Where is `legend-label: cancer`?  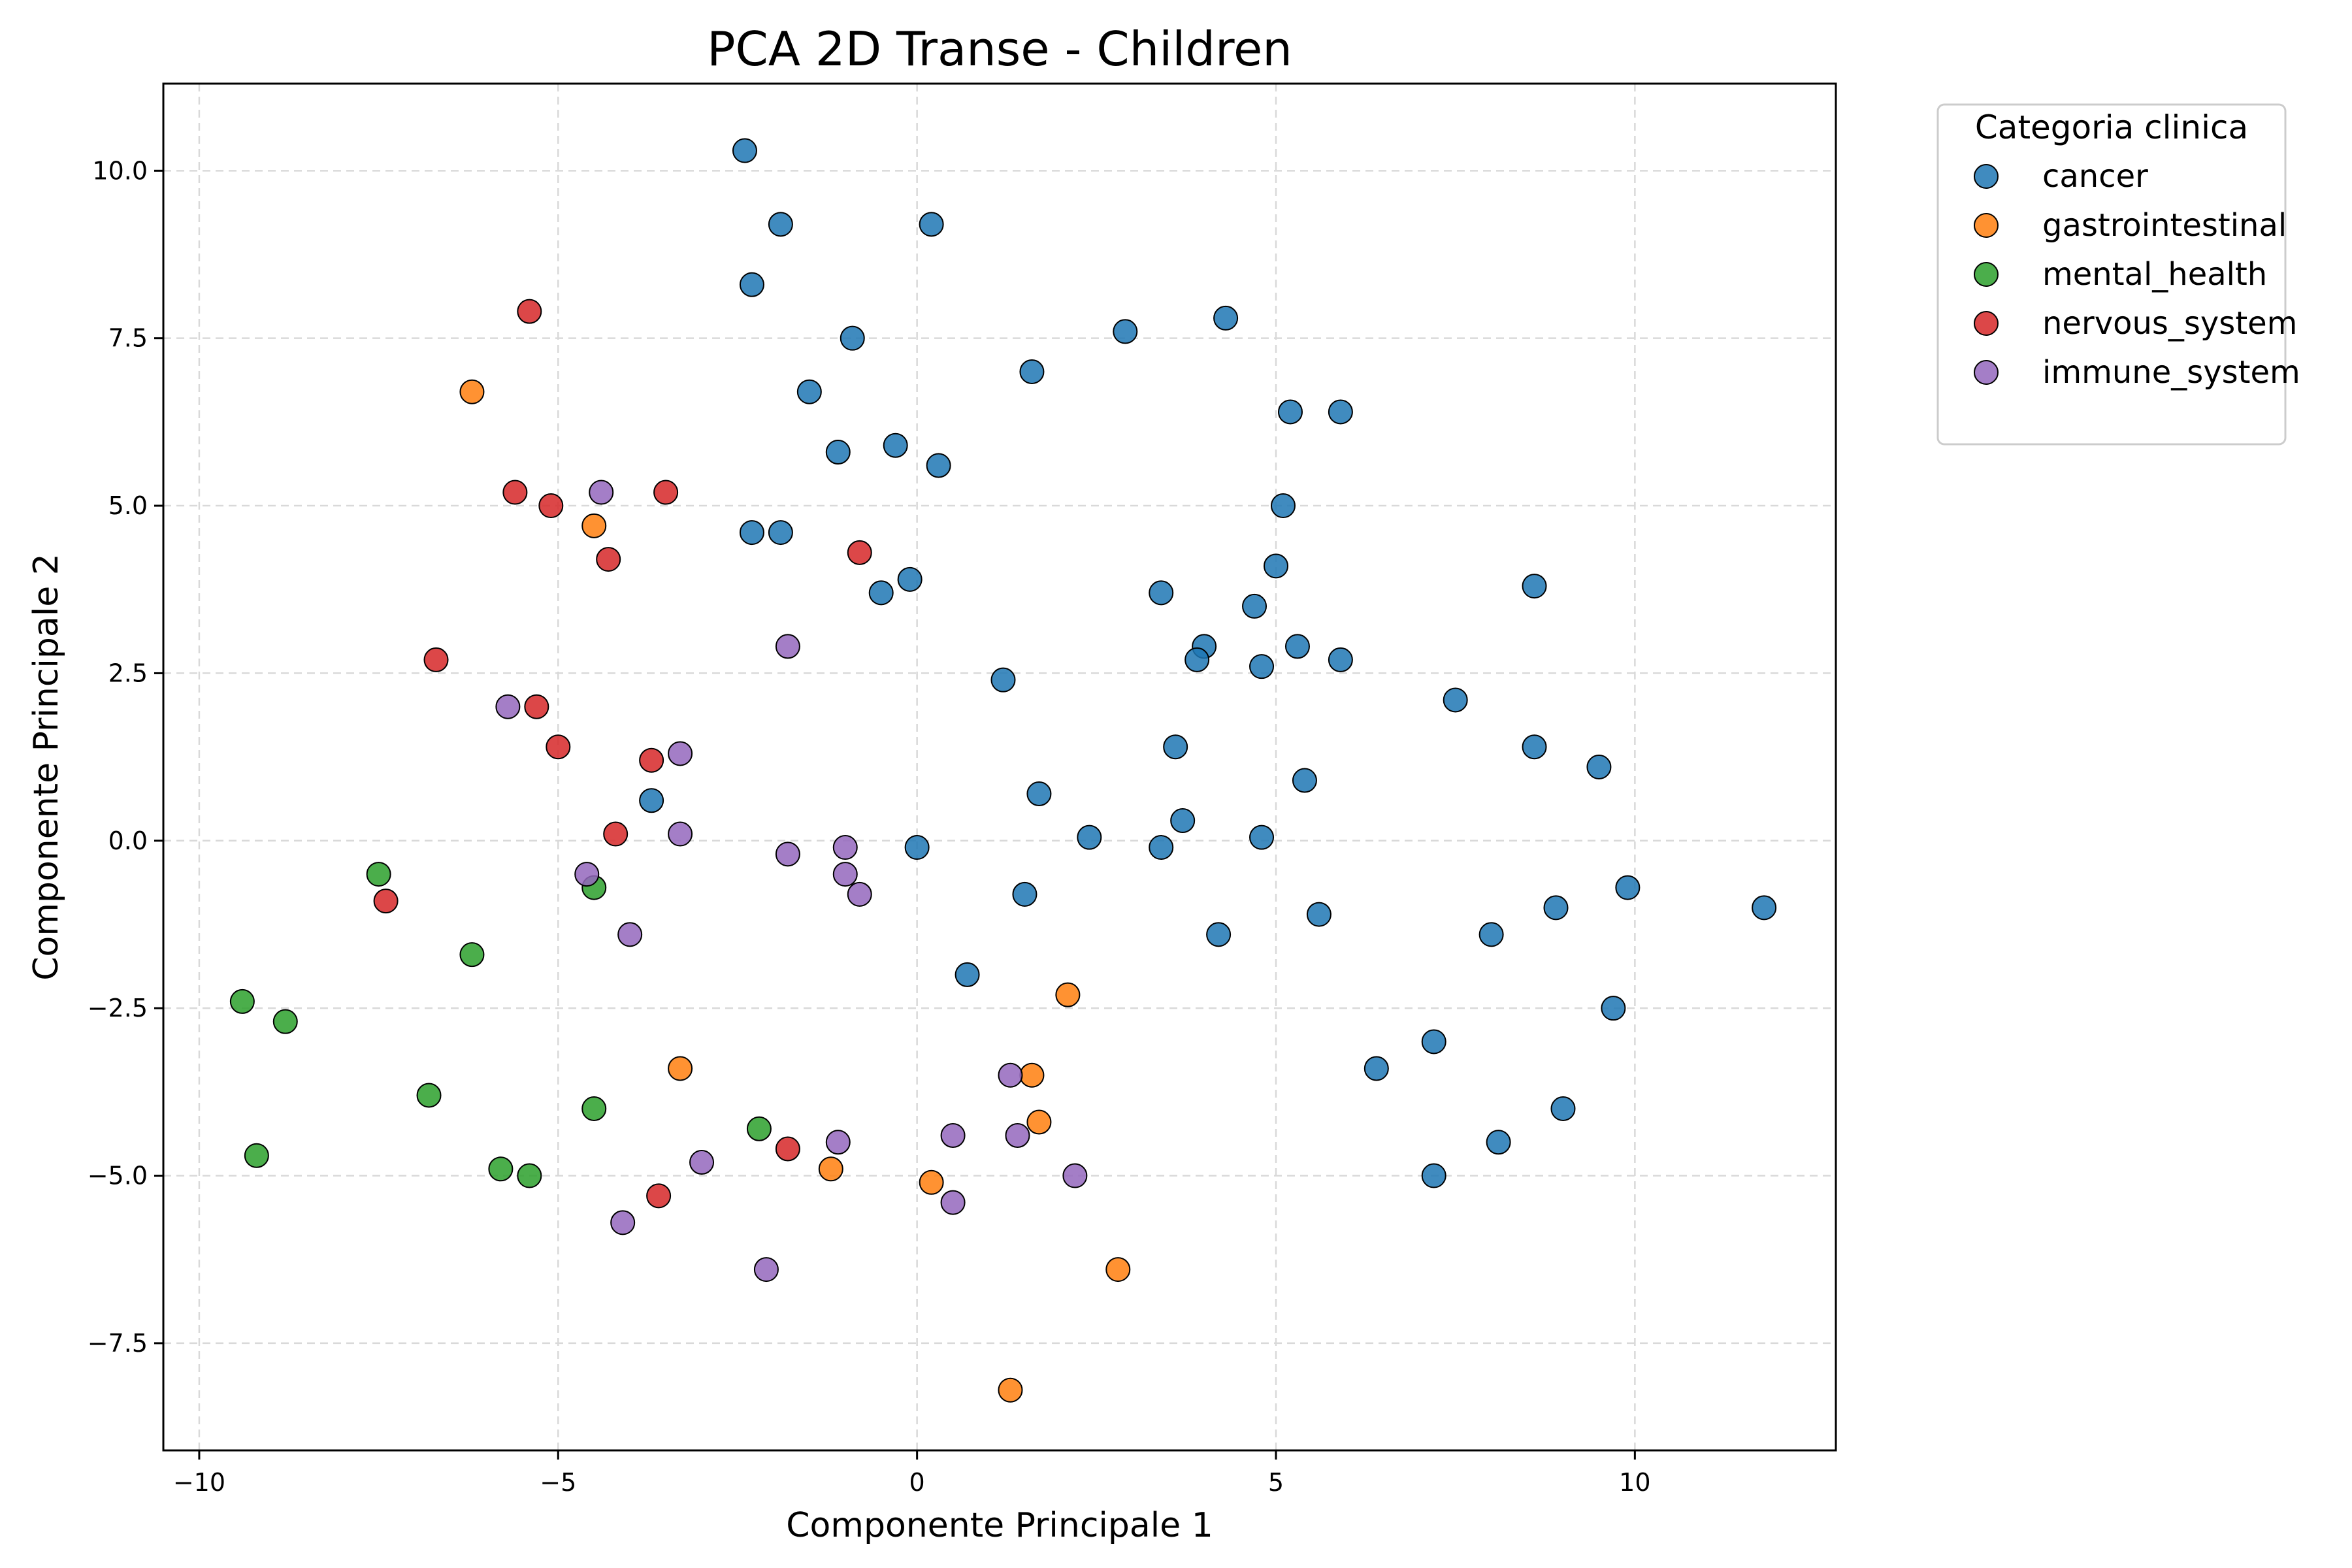
legend-label: cancer is located at coordinates (2095, 176).